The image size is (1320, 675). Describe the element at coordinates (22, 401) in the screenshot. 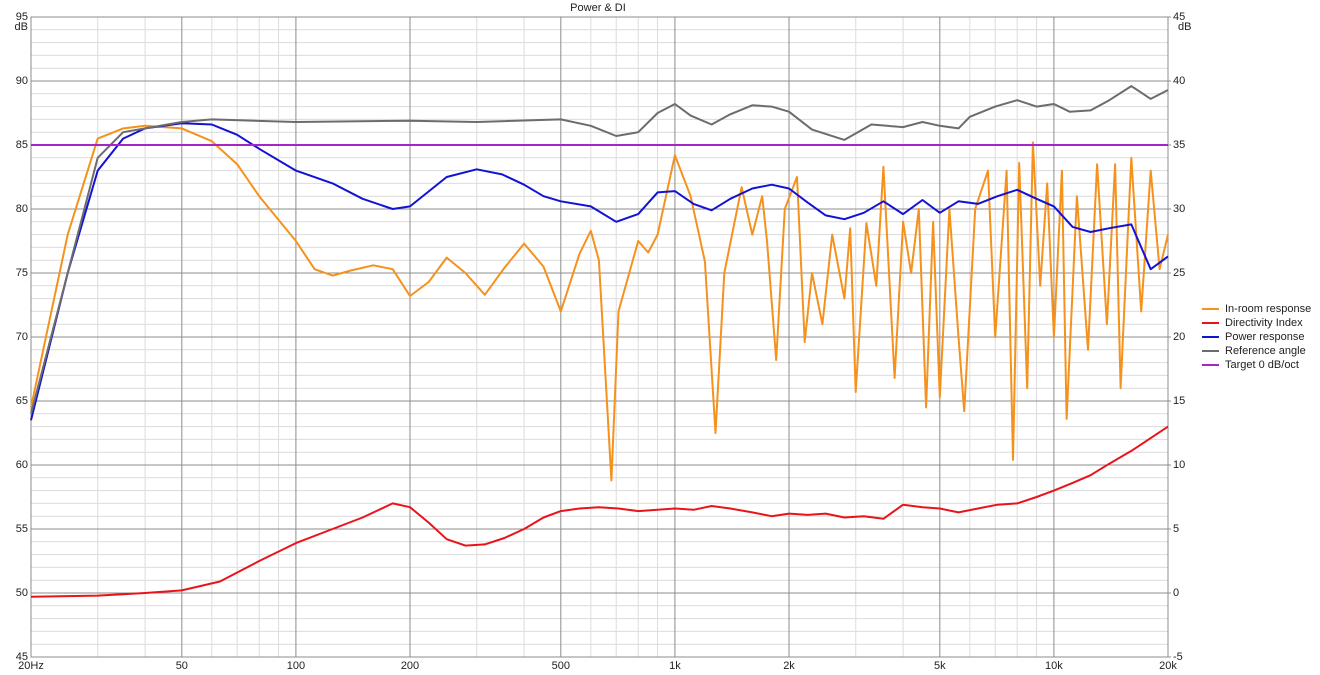

I see `y-tick-label: 65` at that location.